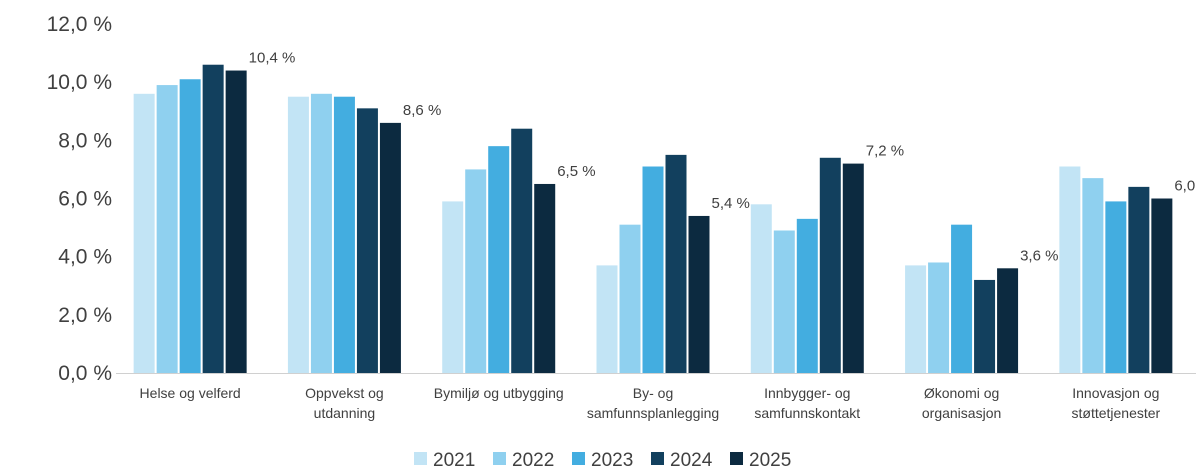 The width and height of the screenshot is (1196, 468). What do you see at coordinates (533, 459) in the screenshot?
I see `legend-label: 2022` at bounding box center [533, 459].